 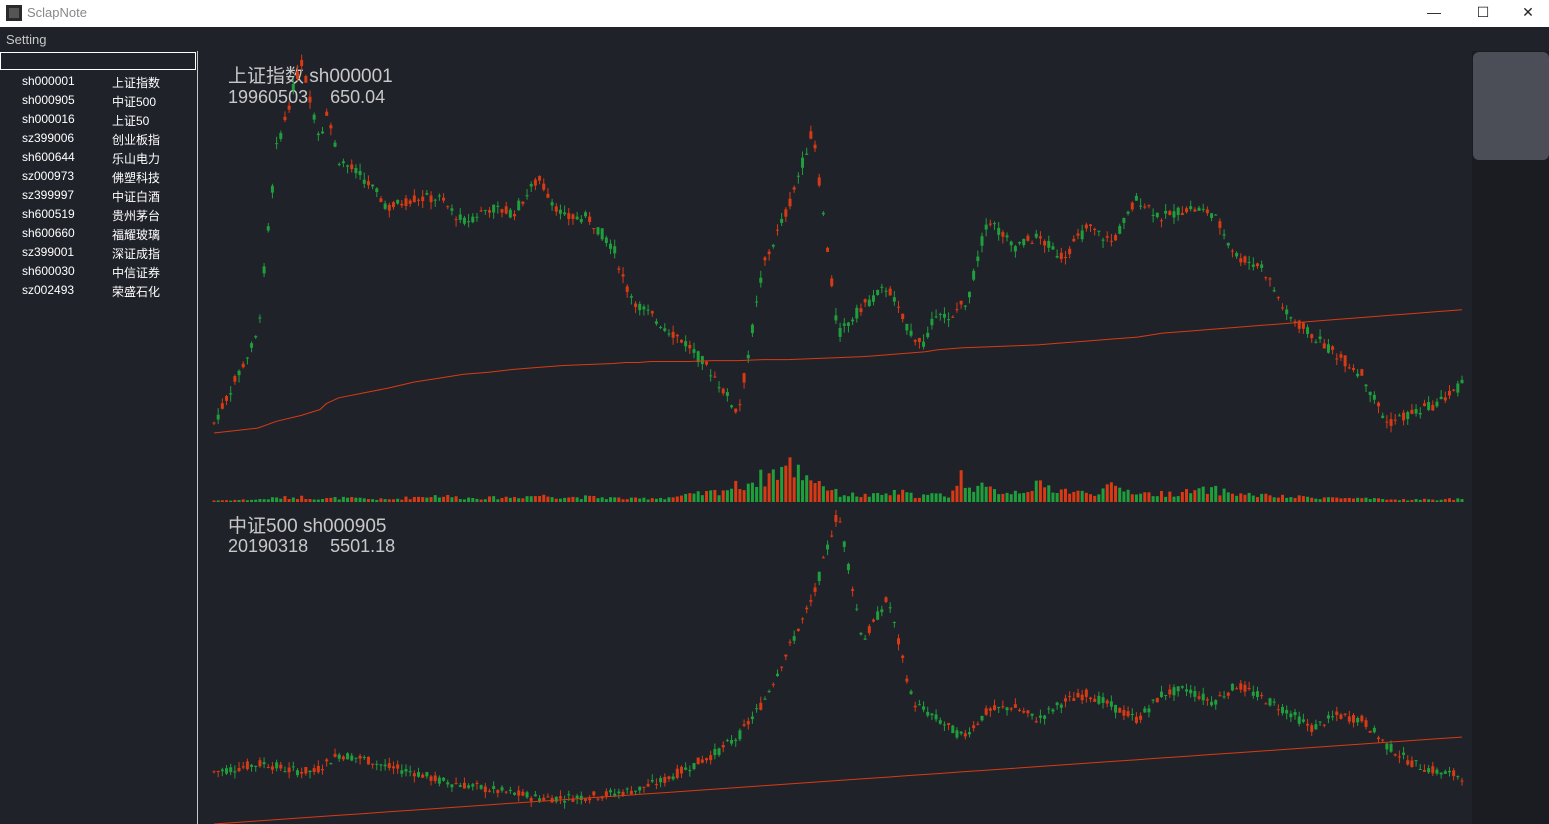 I want to click on minimize-button: —, so click(x=1434, y=12).